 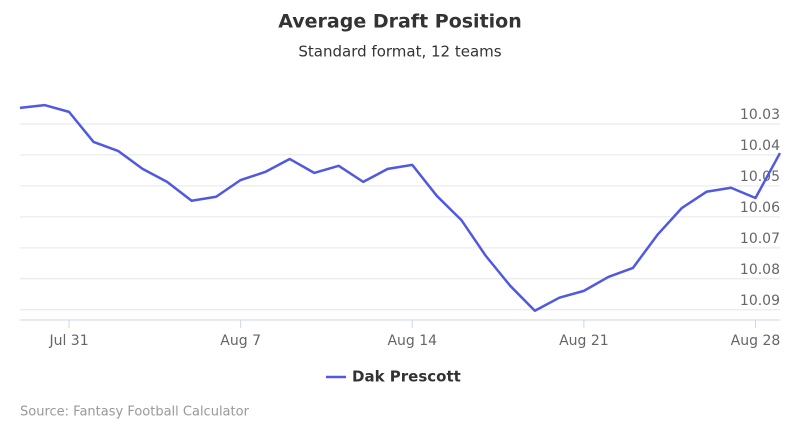 What do you see at coordinates (240, 341) in the screenshot?
I see `x-tick-label: Aug 7` at bounding box center [240, 341].